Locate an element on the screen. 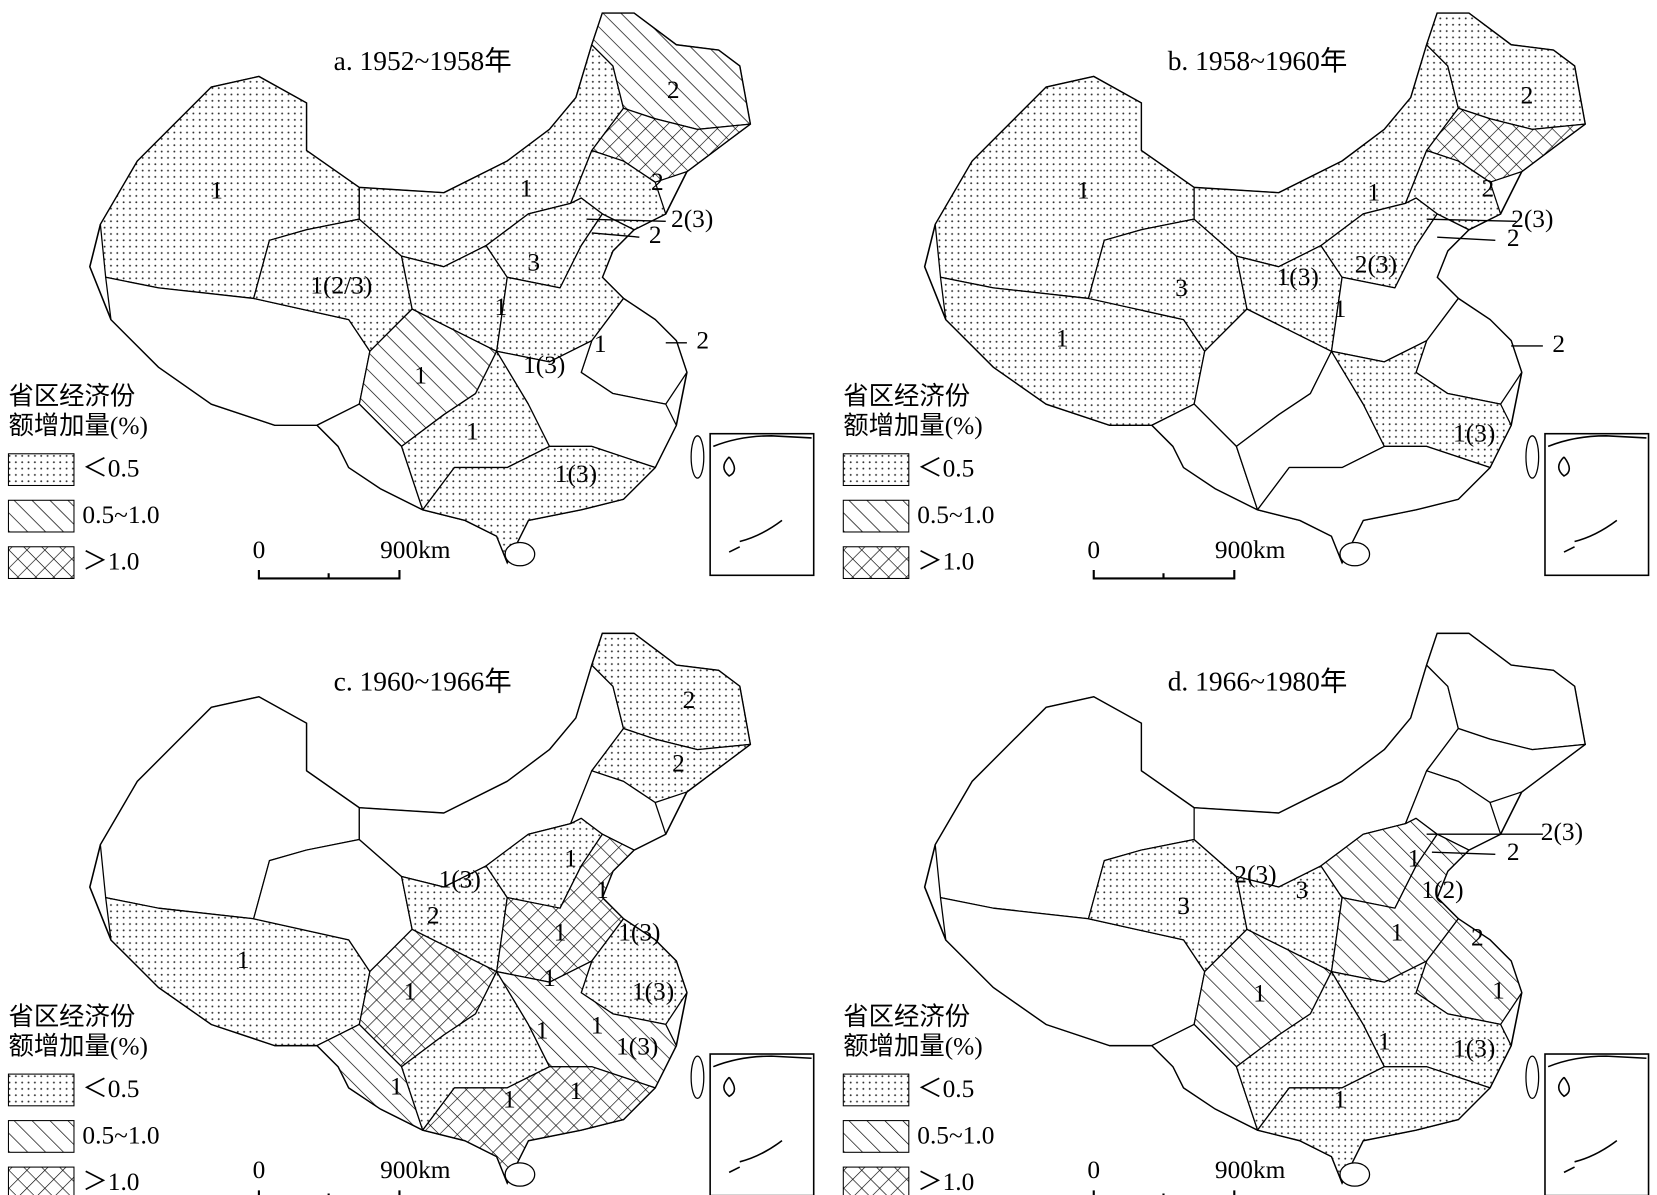 The image size is (1657, 1195). panel-title: d. 1966~1980年 is located at coordinates (1258, 681).